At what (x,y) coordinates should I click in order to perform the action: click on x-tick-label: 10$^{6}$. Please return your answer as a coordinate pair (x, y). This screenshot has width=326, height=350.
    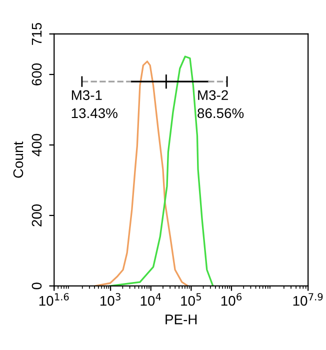
    Looking at the image, I should click on (231, 299).